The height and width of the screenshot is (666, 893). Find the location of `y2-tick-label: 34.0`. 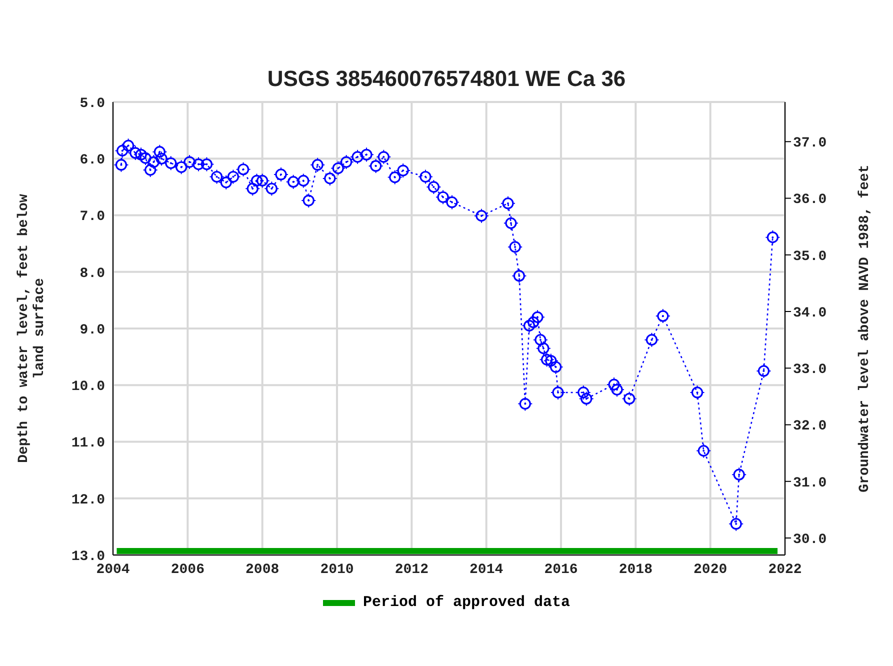

y2-tick-label: 34.0 is located at coordinates (810, 313).